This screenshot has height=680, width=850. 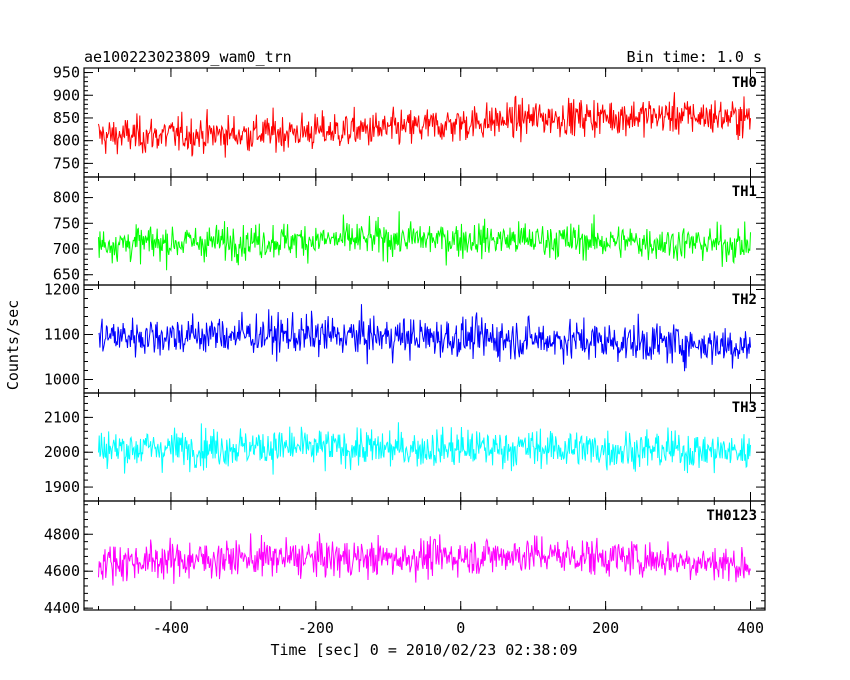 I want to click on panel-th2: 1000 1100 1200 TH2, so click(x=405, y=337).